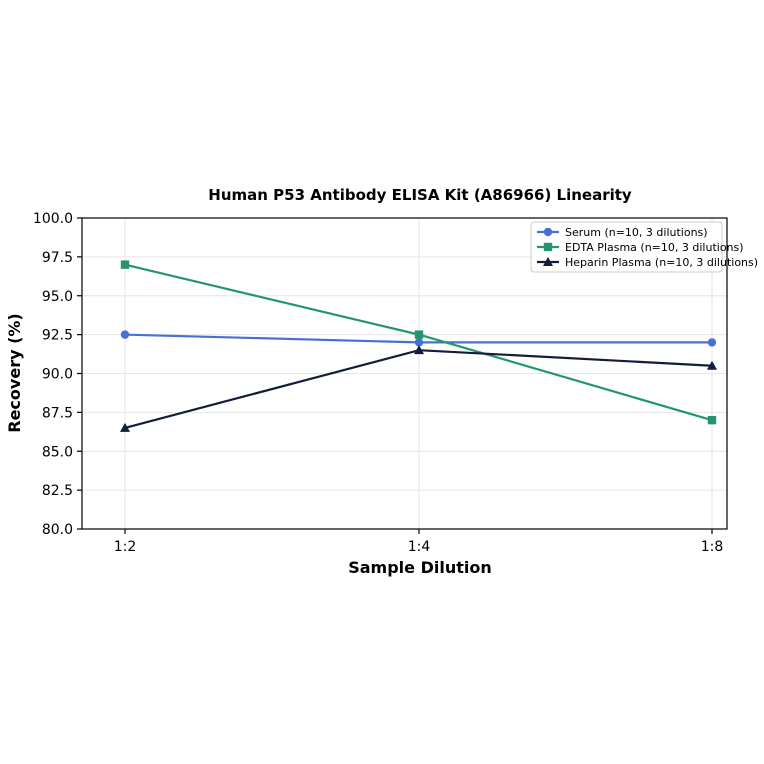 The width and height of the screenshot is (764, 764). Describe the element at coordinates (419, 547) in the screenshot. I see `x-tick-label: 1:4` at that location.